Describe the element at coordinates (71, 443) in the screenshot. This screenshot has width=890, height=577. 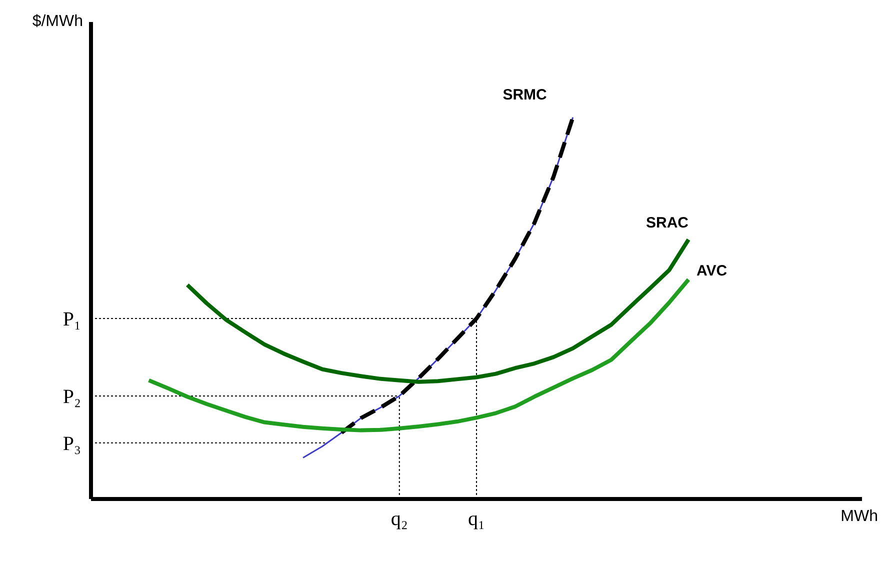
I see `ref-line-label: P₃` at that location.